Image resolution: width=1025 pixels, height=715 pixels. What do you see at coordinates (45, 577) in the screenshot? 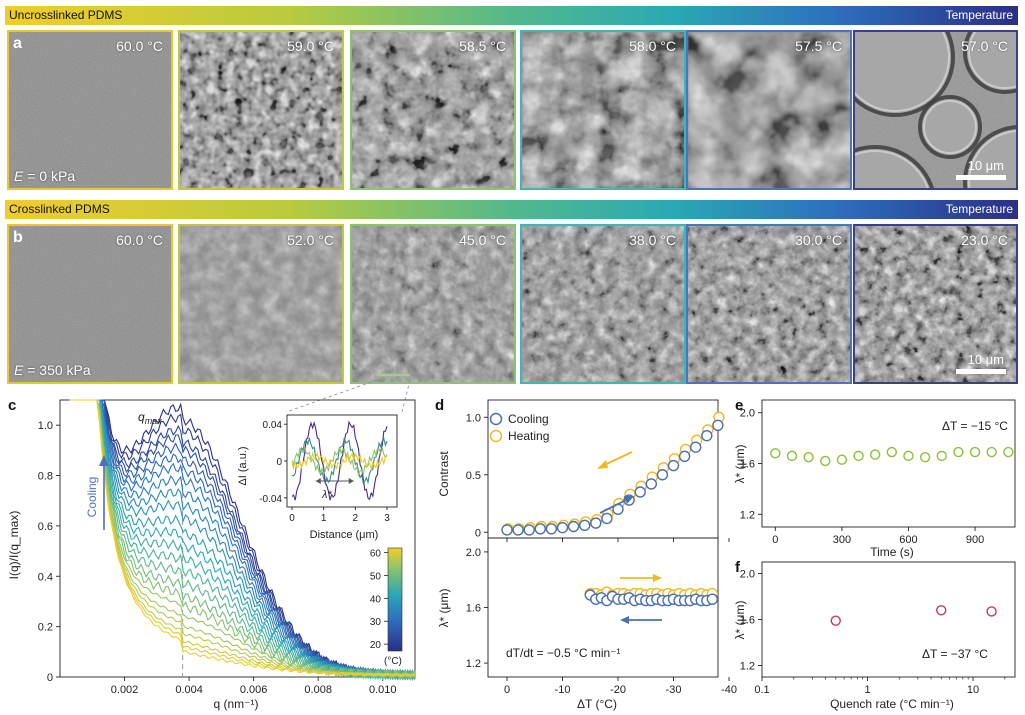
I see `y-tick-label: 0.4` at bounding box center [45, 577].